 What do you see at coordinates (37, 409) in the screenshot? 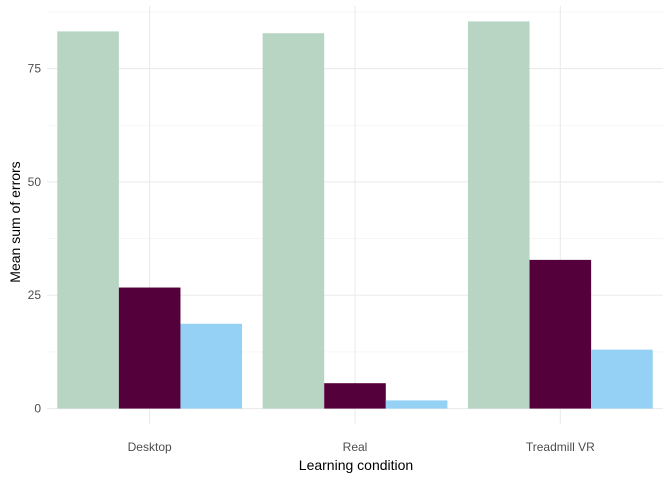
I see `y-tick-label: 0` at bounding box center [37, 409].